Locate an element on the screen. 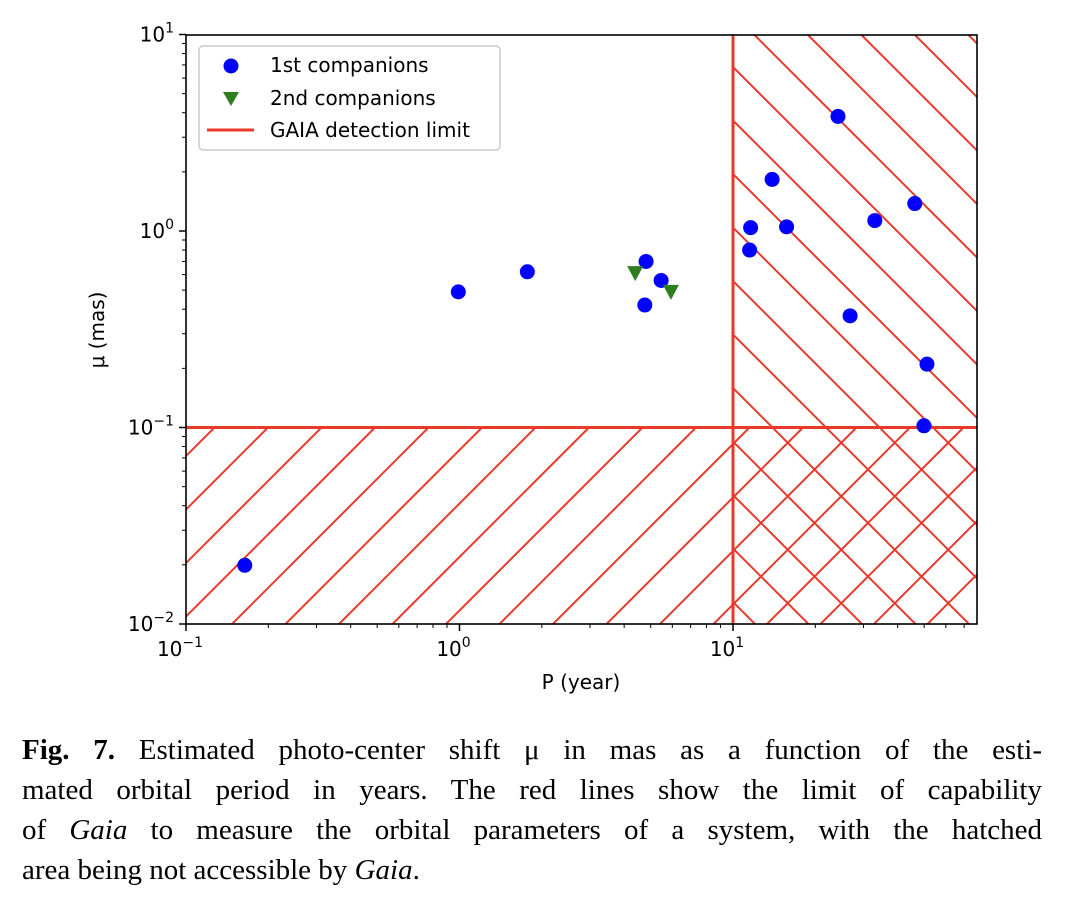  y-tick-label: 10¹ is located at coordinates (157, 34).